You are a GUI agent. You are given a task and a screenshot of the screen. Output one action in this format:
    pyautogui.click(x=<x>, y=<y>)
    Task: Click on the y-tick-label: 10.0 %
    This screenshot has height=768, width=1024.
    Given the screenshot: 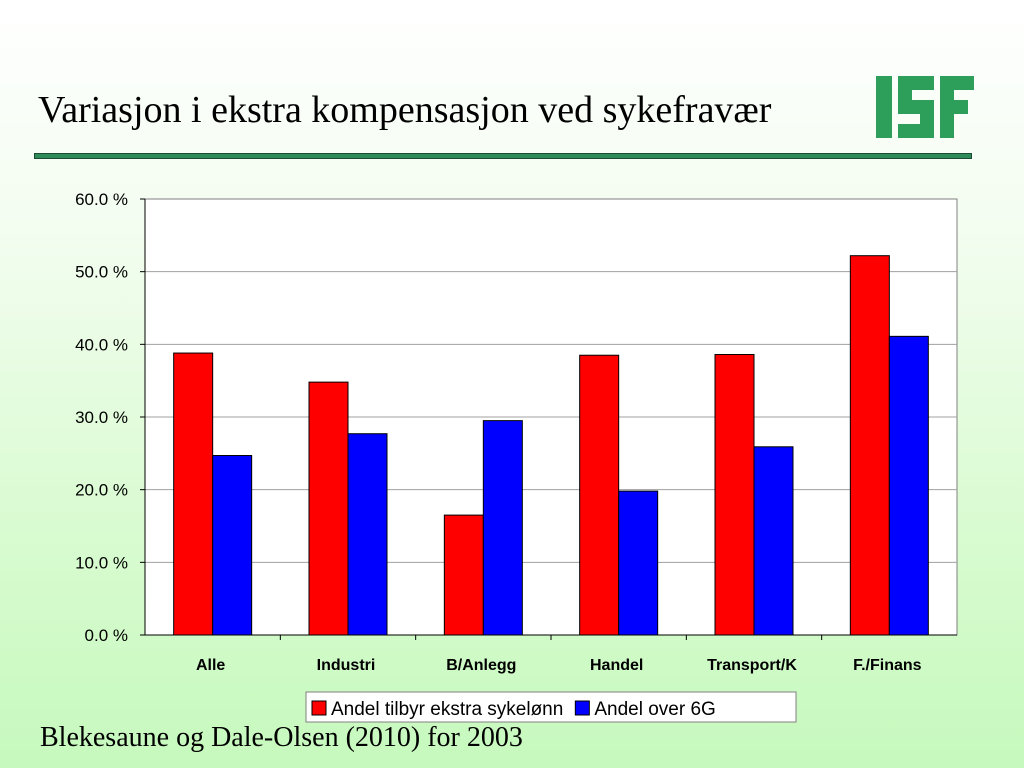 What is the action you would take?
    pyautogui.click(x=101, y=562)
    